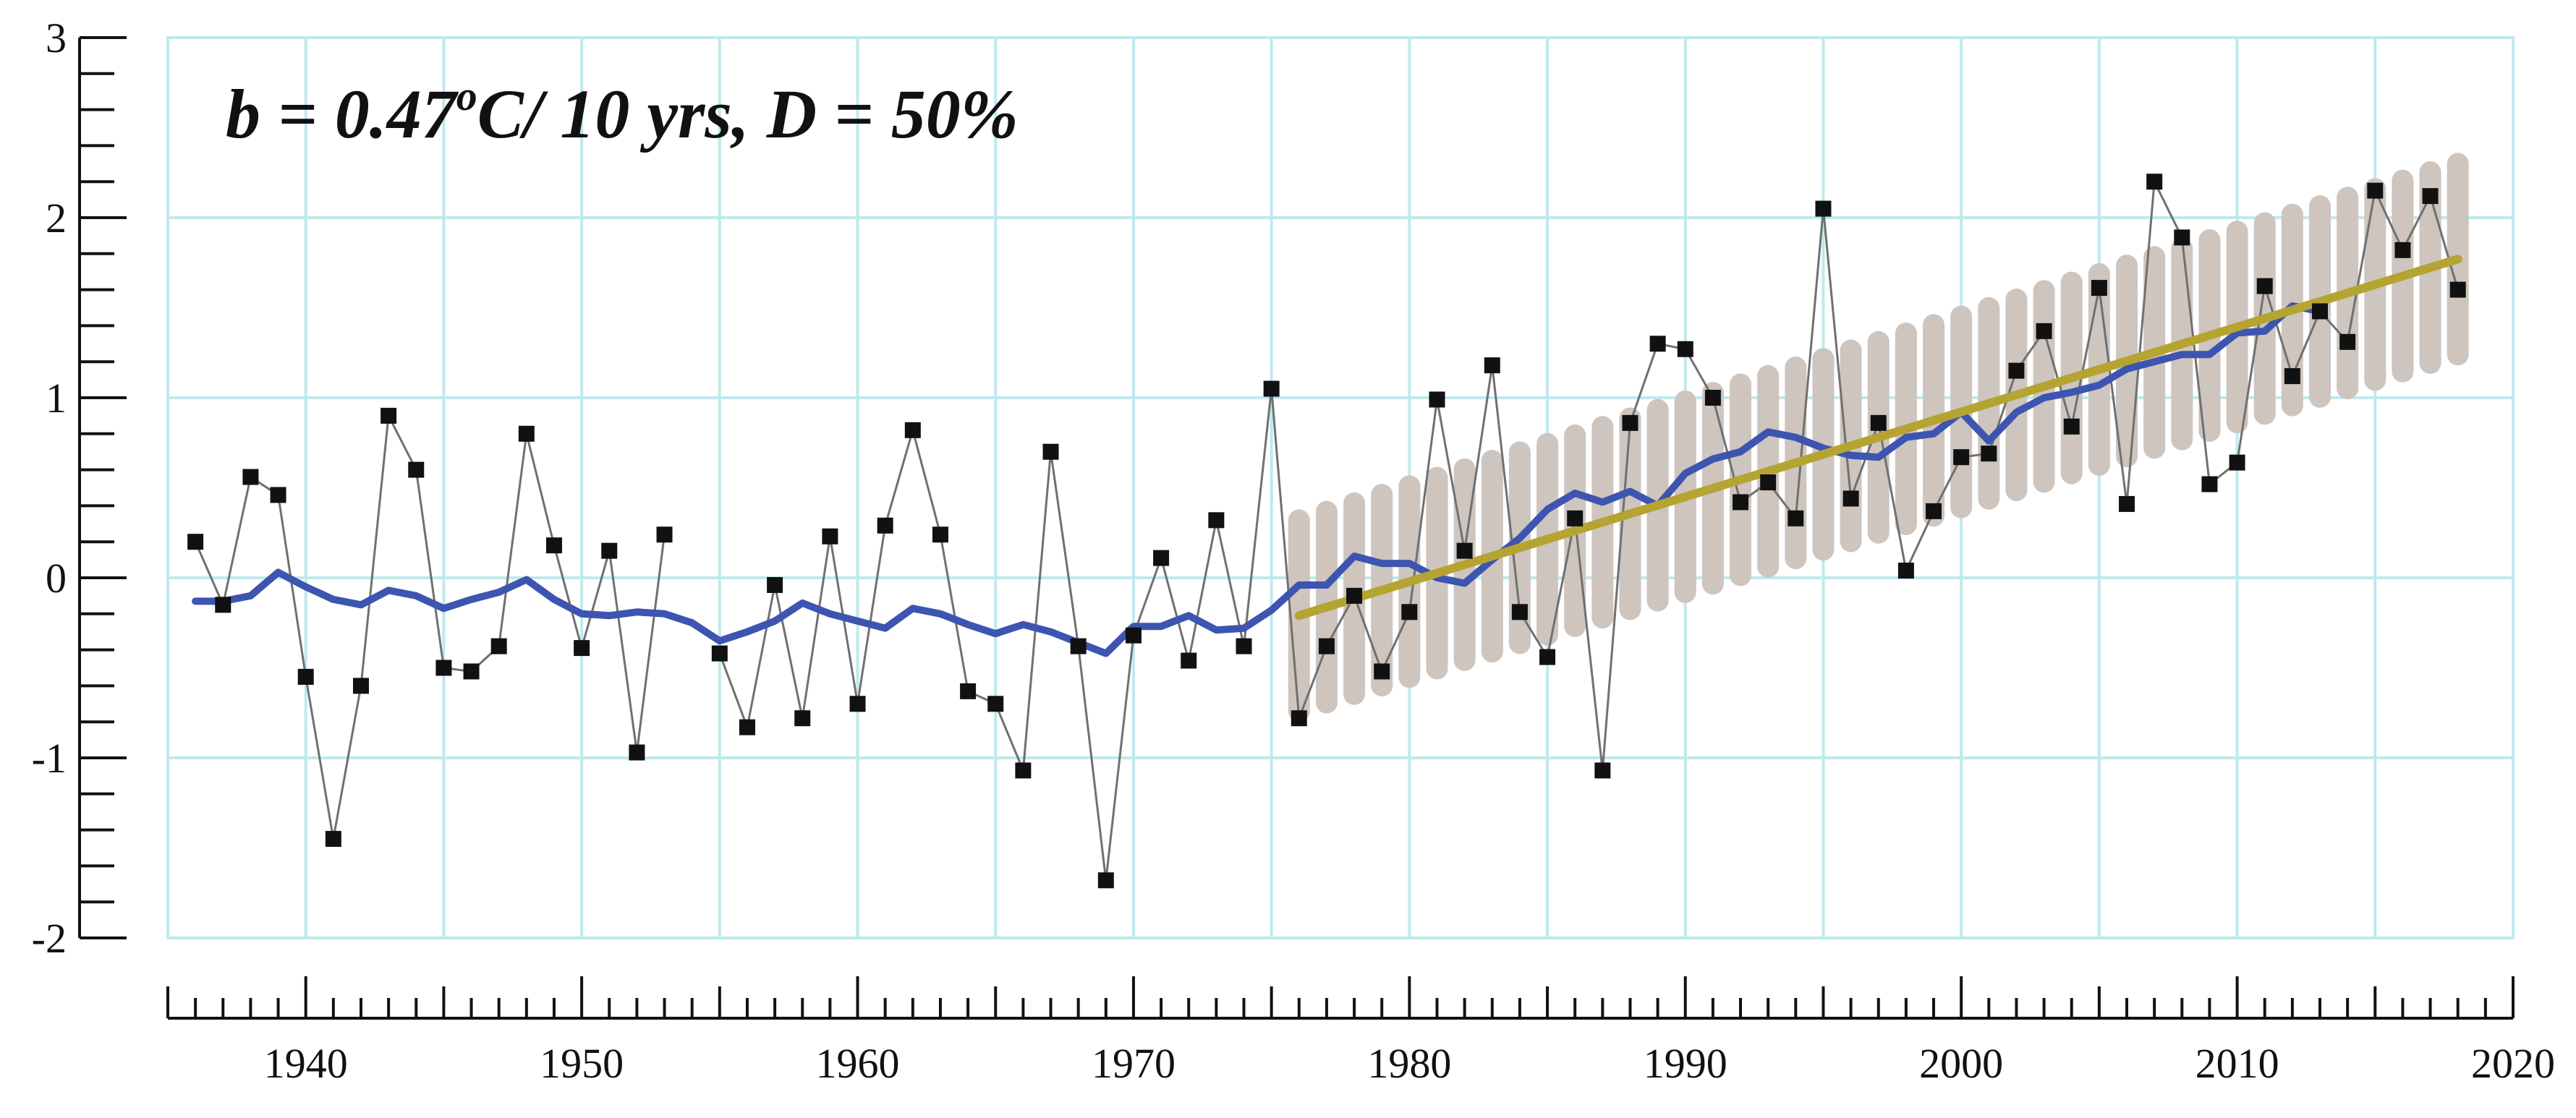  What do you see at coordinates (1409, 1063) in the screenshot?
I see `x-tick-label: 1980` at bounding box center [1409, 1063].